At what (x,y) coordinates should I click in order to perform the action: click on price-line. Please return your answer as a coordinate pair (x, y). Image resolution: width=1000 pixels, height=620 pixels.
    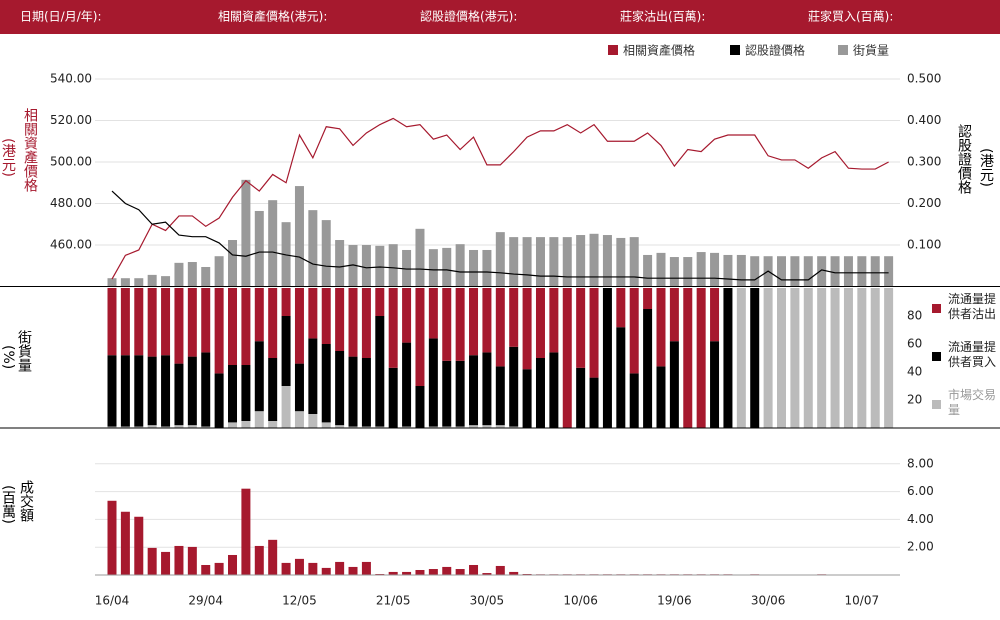
    Looking at the image, I should click on (500, 235).